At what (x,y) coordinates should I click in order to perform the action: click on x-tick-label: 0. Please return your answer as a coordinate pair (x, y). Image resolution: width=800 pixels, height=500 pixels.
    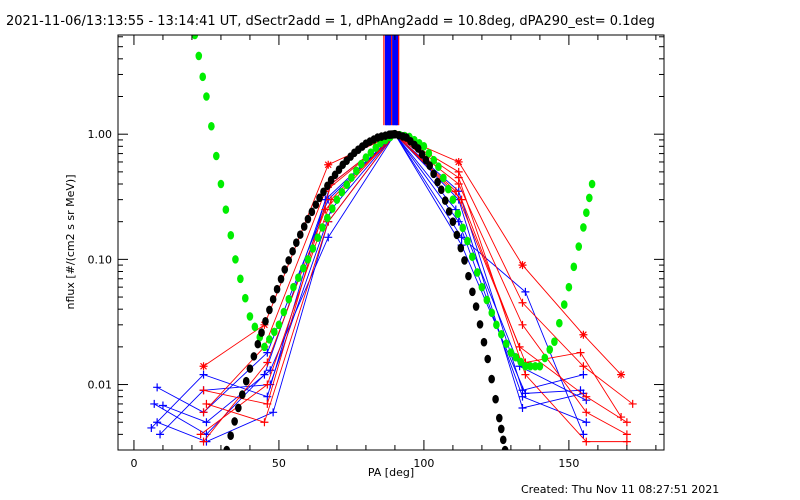
    Looking at the image, I should click on (133, 463).